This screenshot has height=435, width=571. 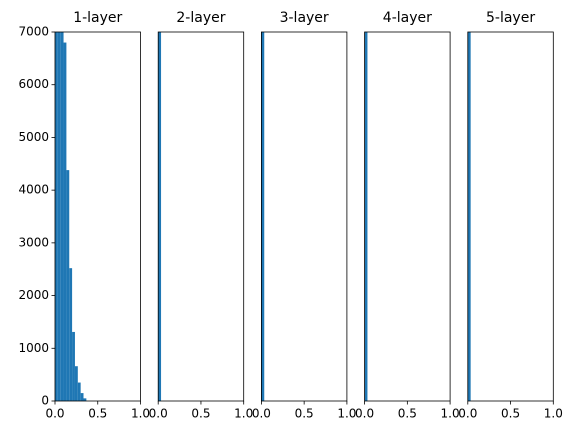 I want to click on y-tick-label: 4000, so click(x=33, y=190).